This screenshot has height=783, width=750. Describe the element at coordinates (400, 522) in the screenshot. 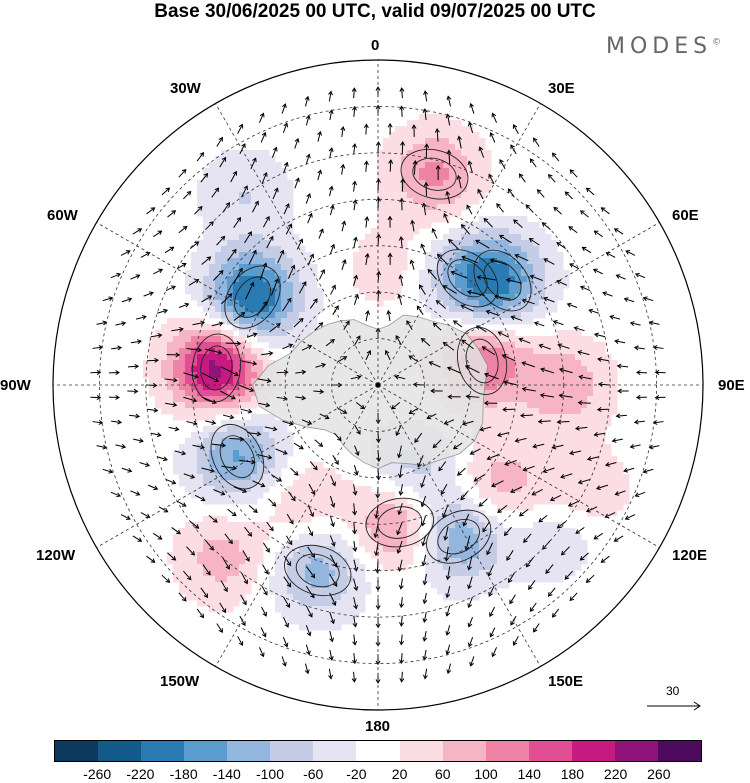

I see `contour-line` at that location.